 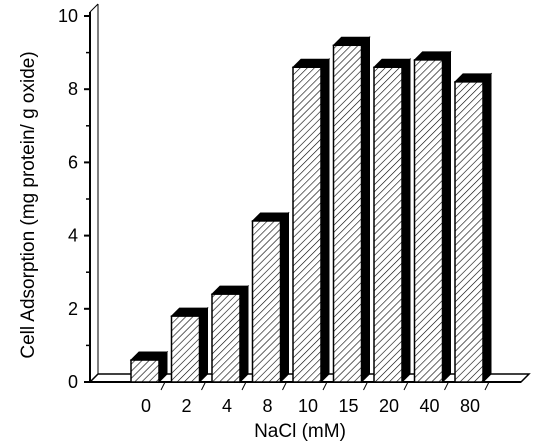 I want to click on y-tick-label: 0, so click(x=73, y=382).